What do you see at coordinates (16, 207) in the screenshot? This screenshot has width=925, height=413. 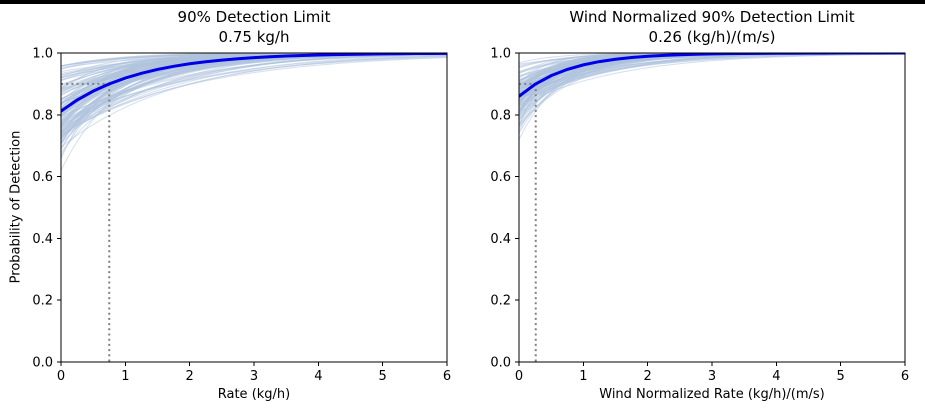 I see `left-chart-y-axis-label: Probability of Detection` at bounding box center [16, 207].